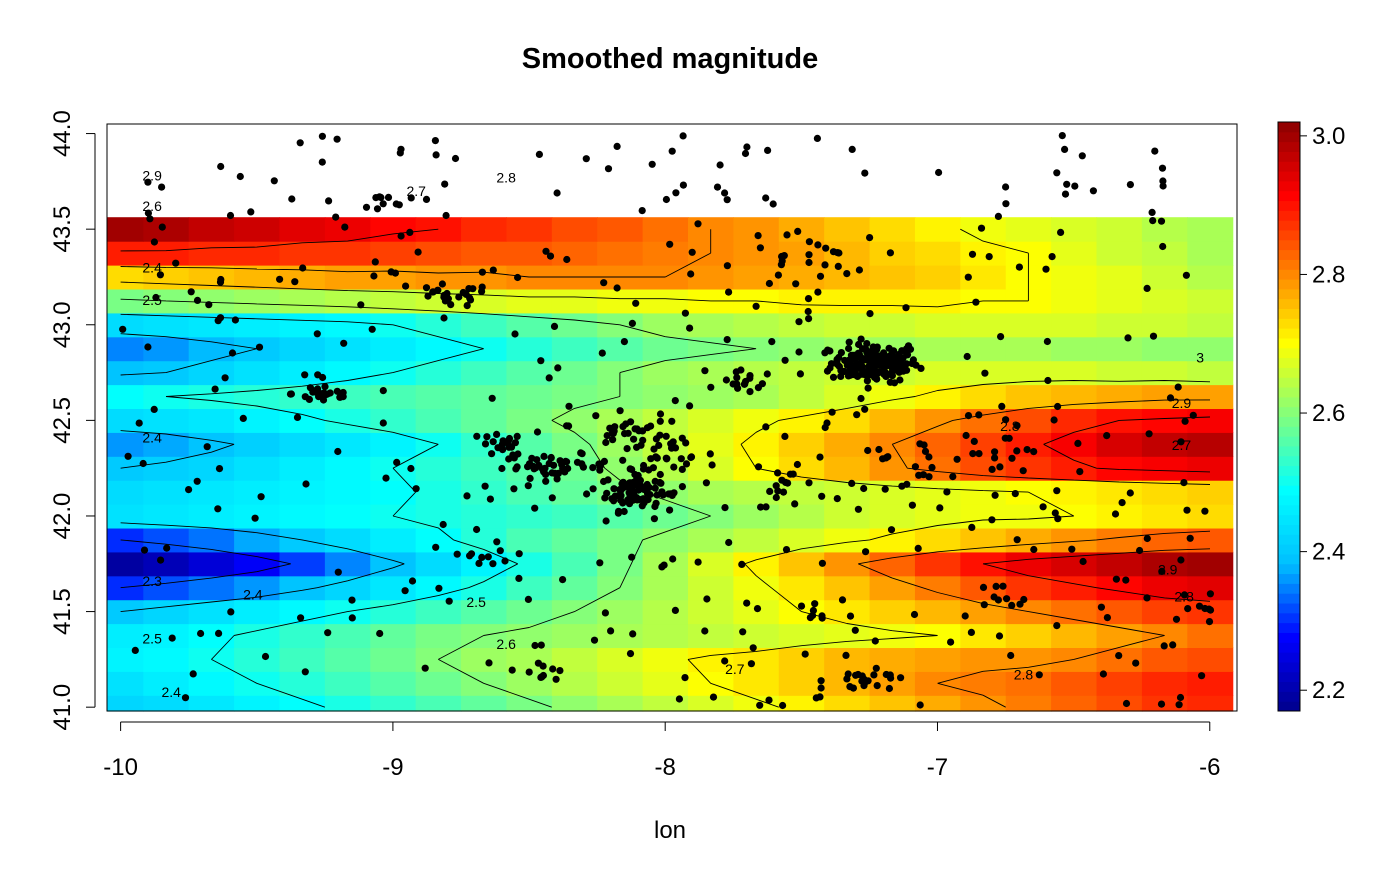 The height and width of the screenshot is (870, 1400). Describe the element at coordinates (1328, 136) in the screenshot. I see `colorbar-tick-label: 3.0` at that location.